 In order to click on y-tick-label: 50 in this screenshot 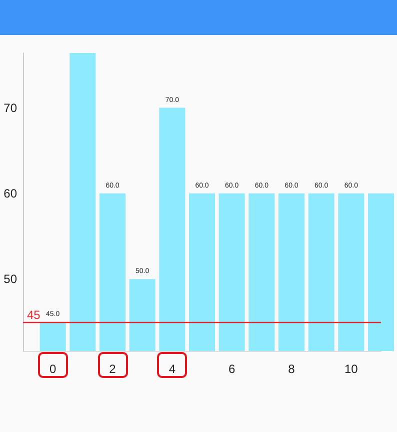, I will do `click(11, 279)`.